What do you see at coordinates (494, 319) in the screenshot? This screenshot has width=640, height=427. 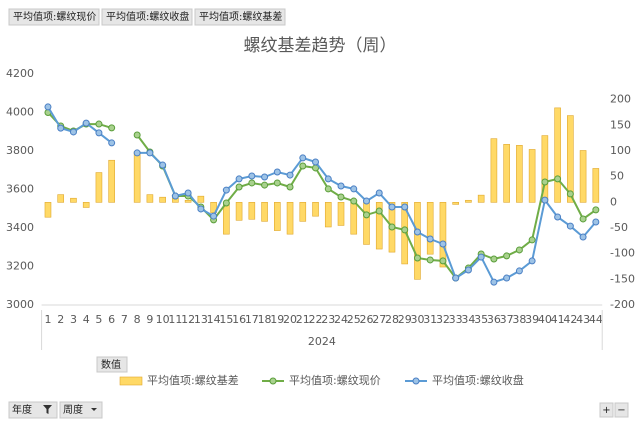 I see `x-tick-label: 36` at bounding box center [494, 319].